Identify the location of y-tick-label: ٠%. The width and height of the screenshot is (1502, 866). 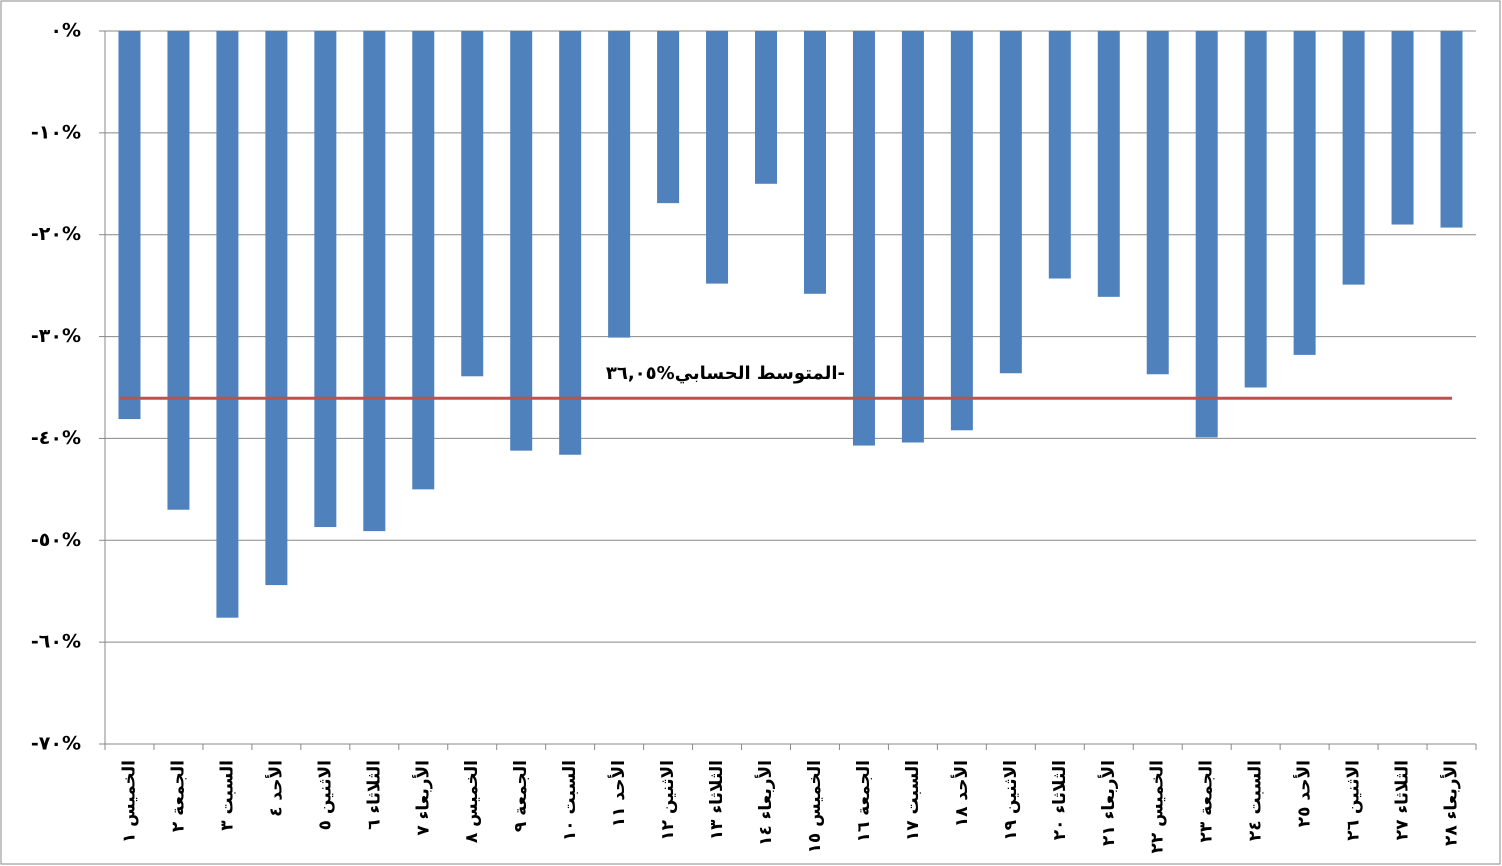
(65, 31).